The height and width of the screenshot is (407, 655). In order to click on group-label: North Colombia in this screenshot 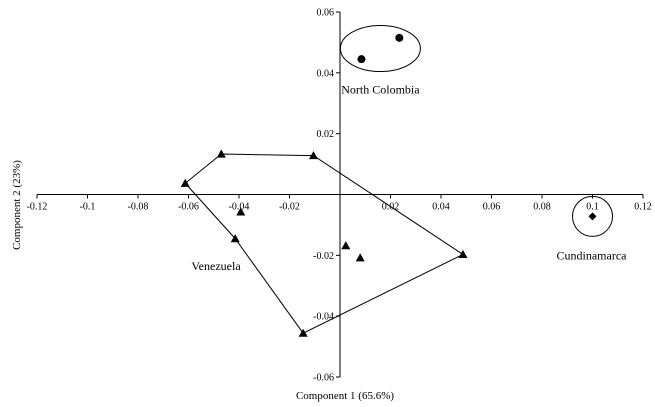, I will do `click(380, 90)`.